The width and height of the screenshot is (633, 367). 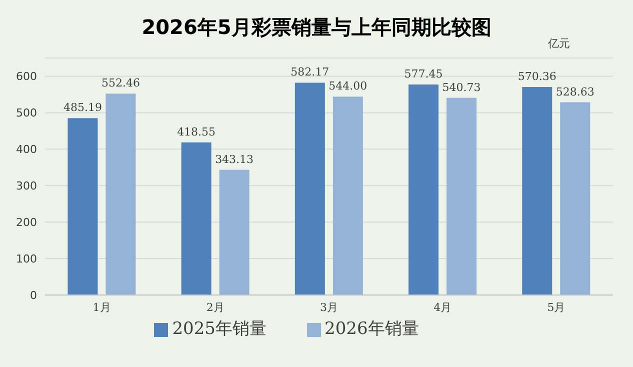 I want to click on y-tick-label: 300, so click(x=26, y=186).